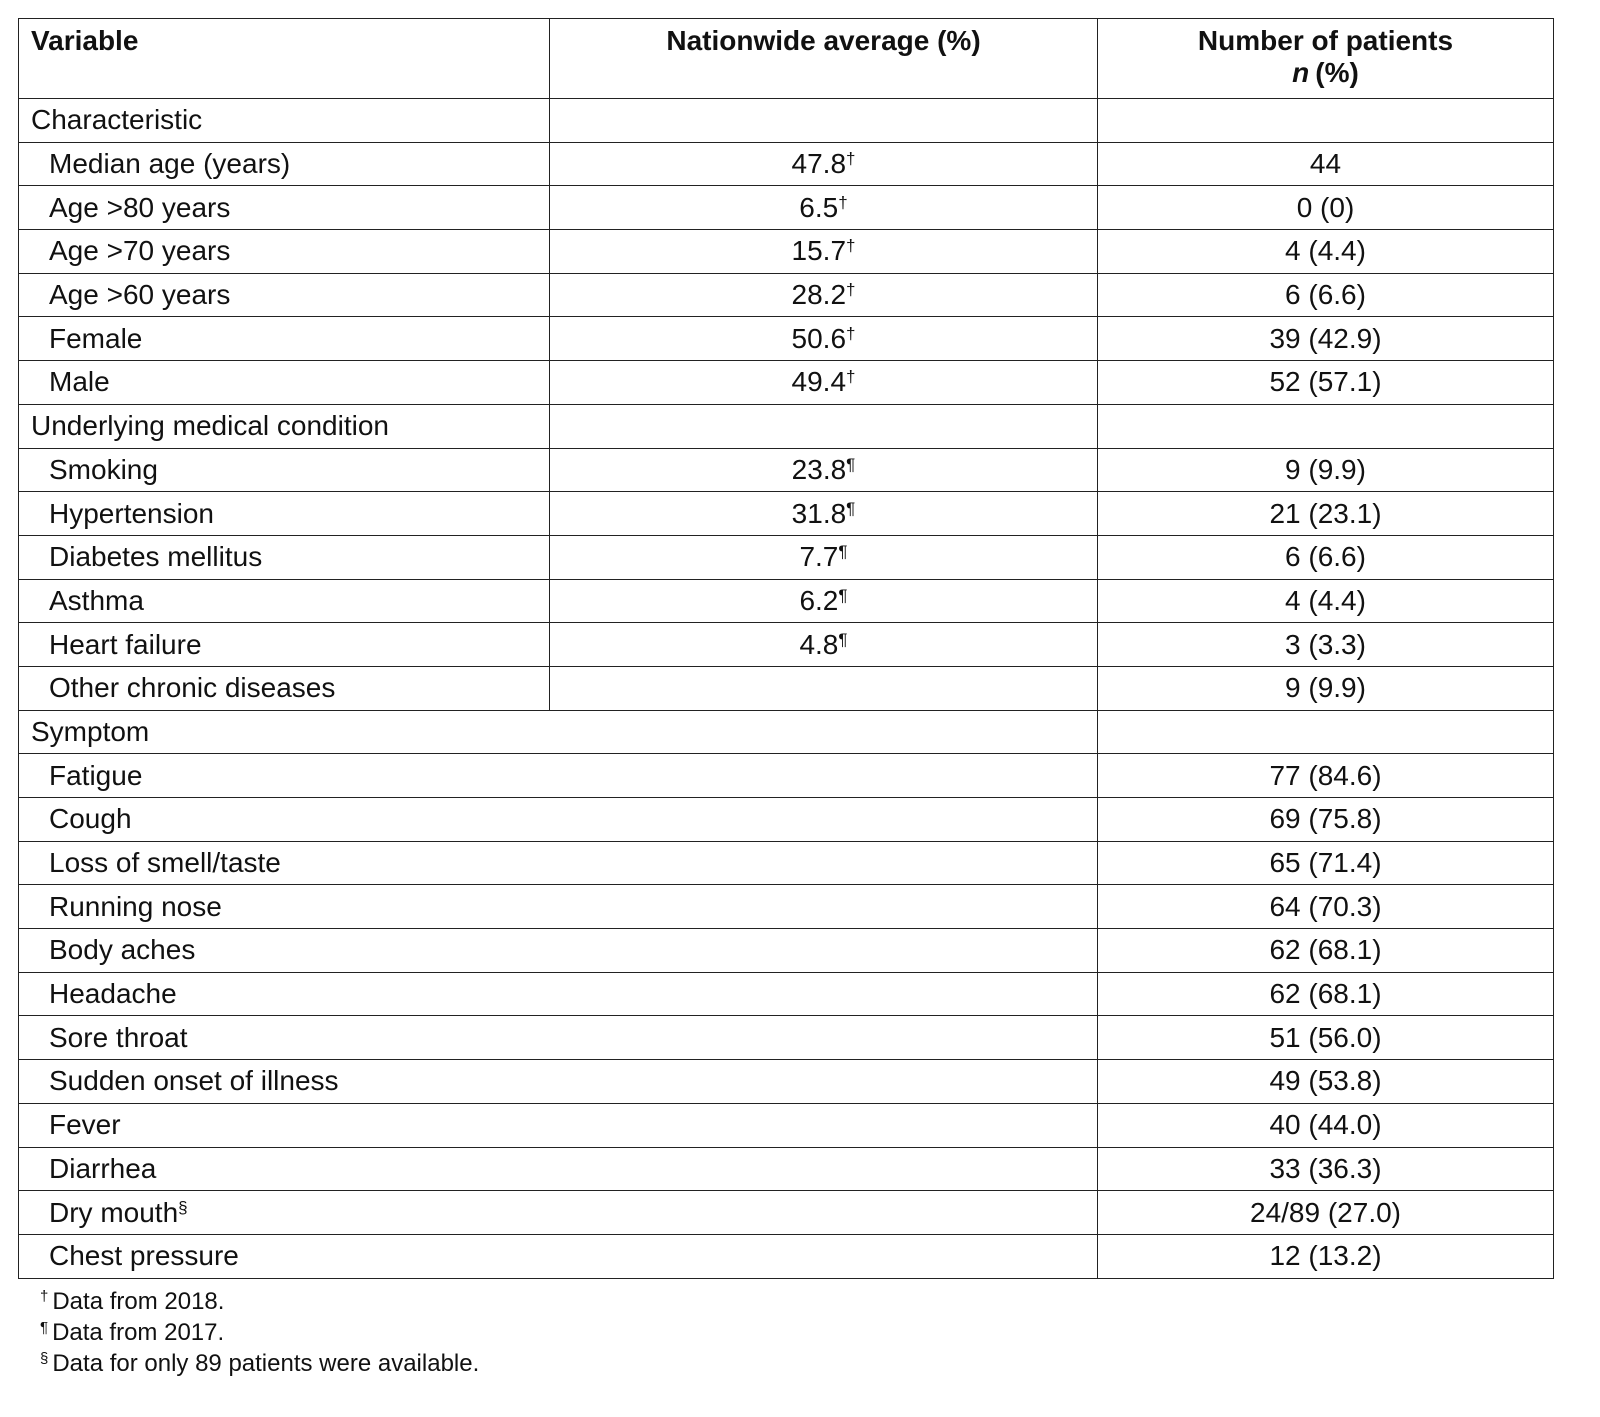  Describe the element at coordinates (284, 557) in the screenshot. I see `label-cell: Diabetes mellitus` at that location.